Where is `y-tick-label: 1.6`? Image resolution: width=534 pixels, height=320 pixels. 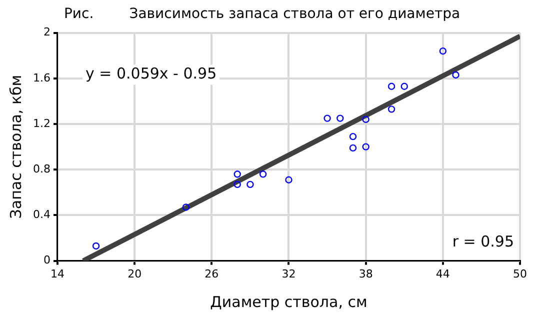 y-tick-label: 1.6 is located at coordinates (41, 77).